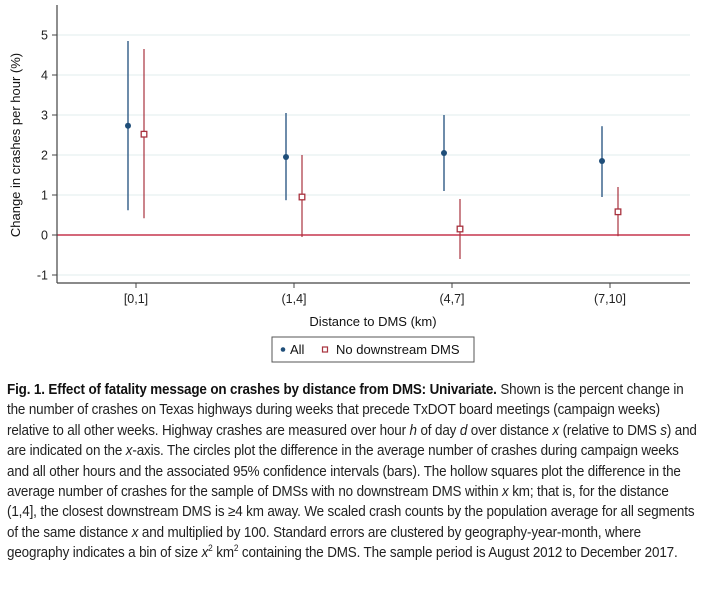 This screenshot has height=592, width=702. I want to click on y-axis-title: Change in crashes per hour (%), so click(15, 145).